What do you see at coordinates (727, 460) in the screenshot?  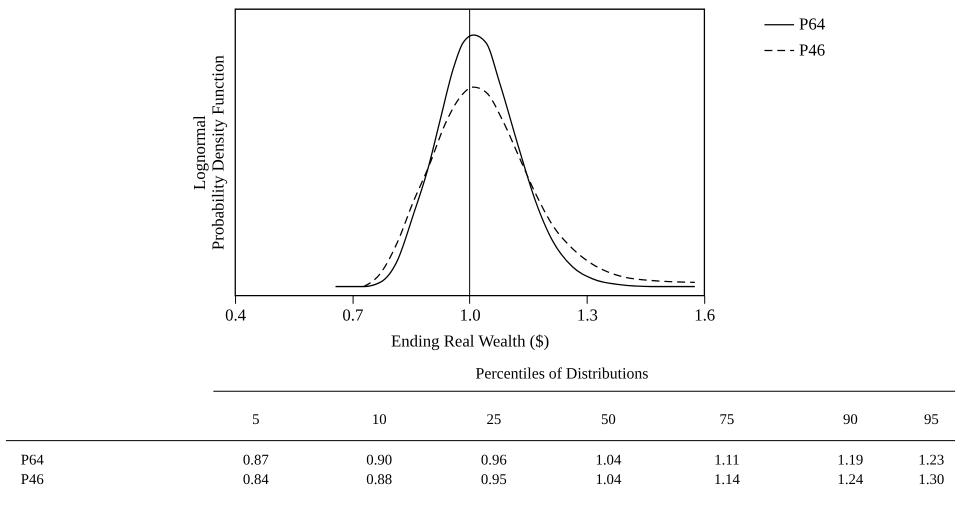 I see `text: 1.11` at bounding box center [727, 460].